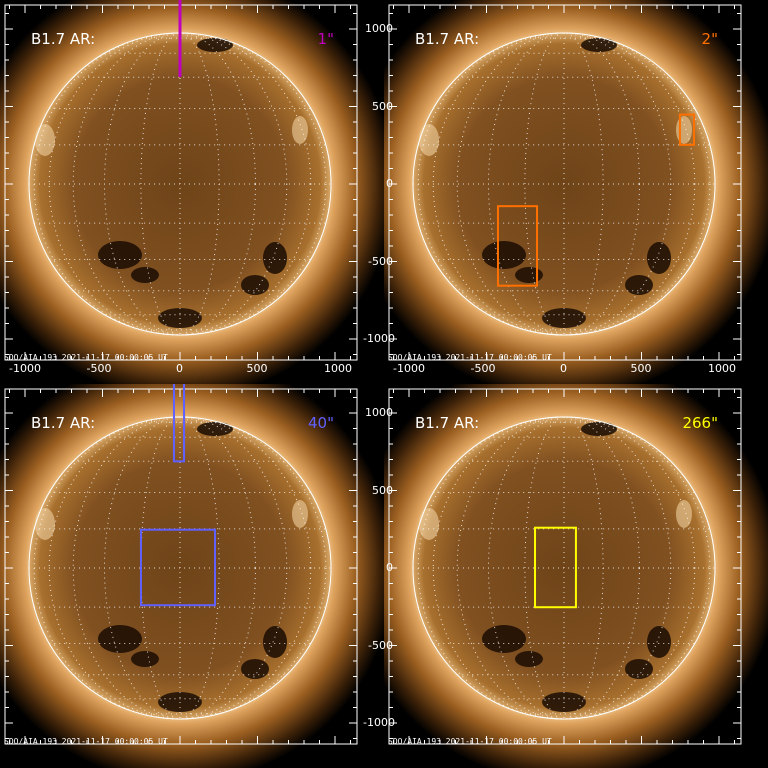  Describe the element at coordinates (709, 39) in the screenshot. I see `size-label: 2"` at that location.